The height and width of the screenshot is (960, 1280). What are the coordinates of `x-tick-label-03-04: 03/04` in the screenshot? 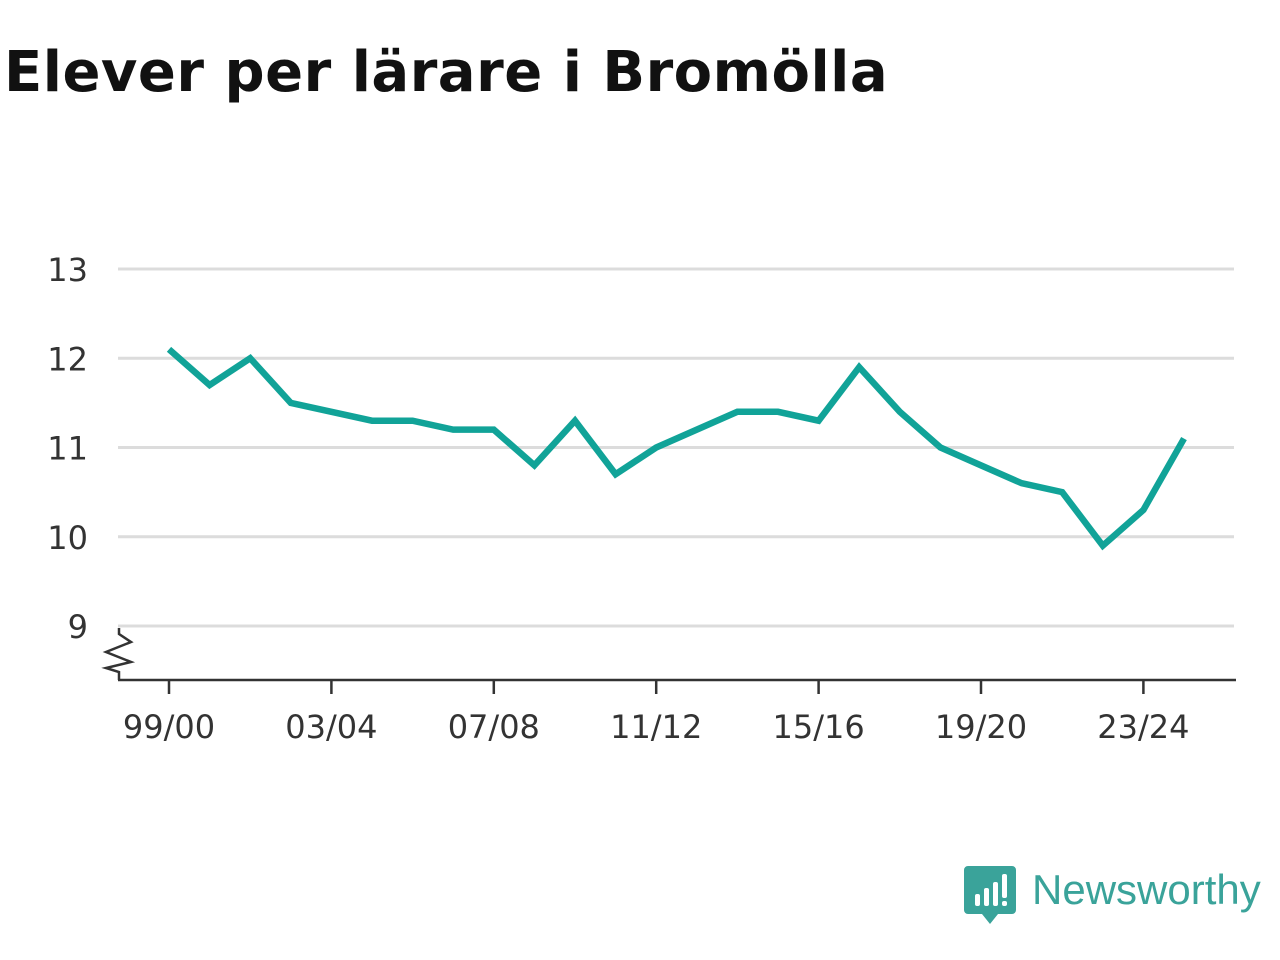 It's located at (331, 727).